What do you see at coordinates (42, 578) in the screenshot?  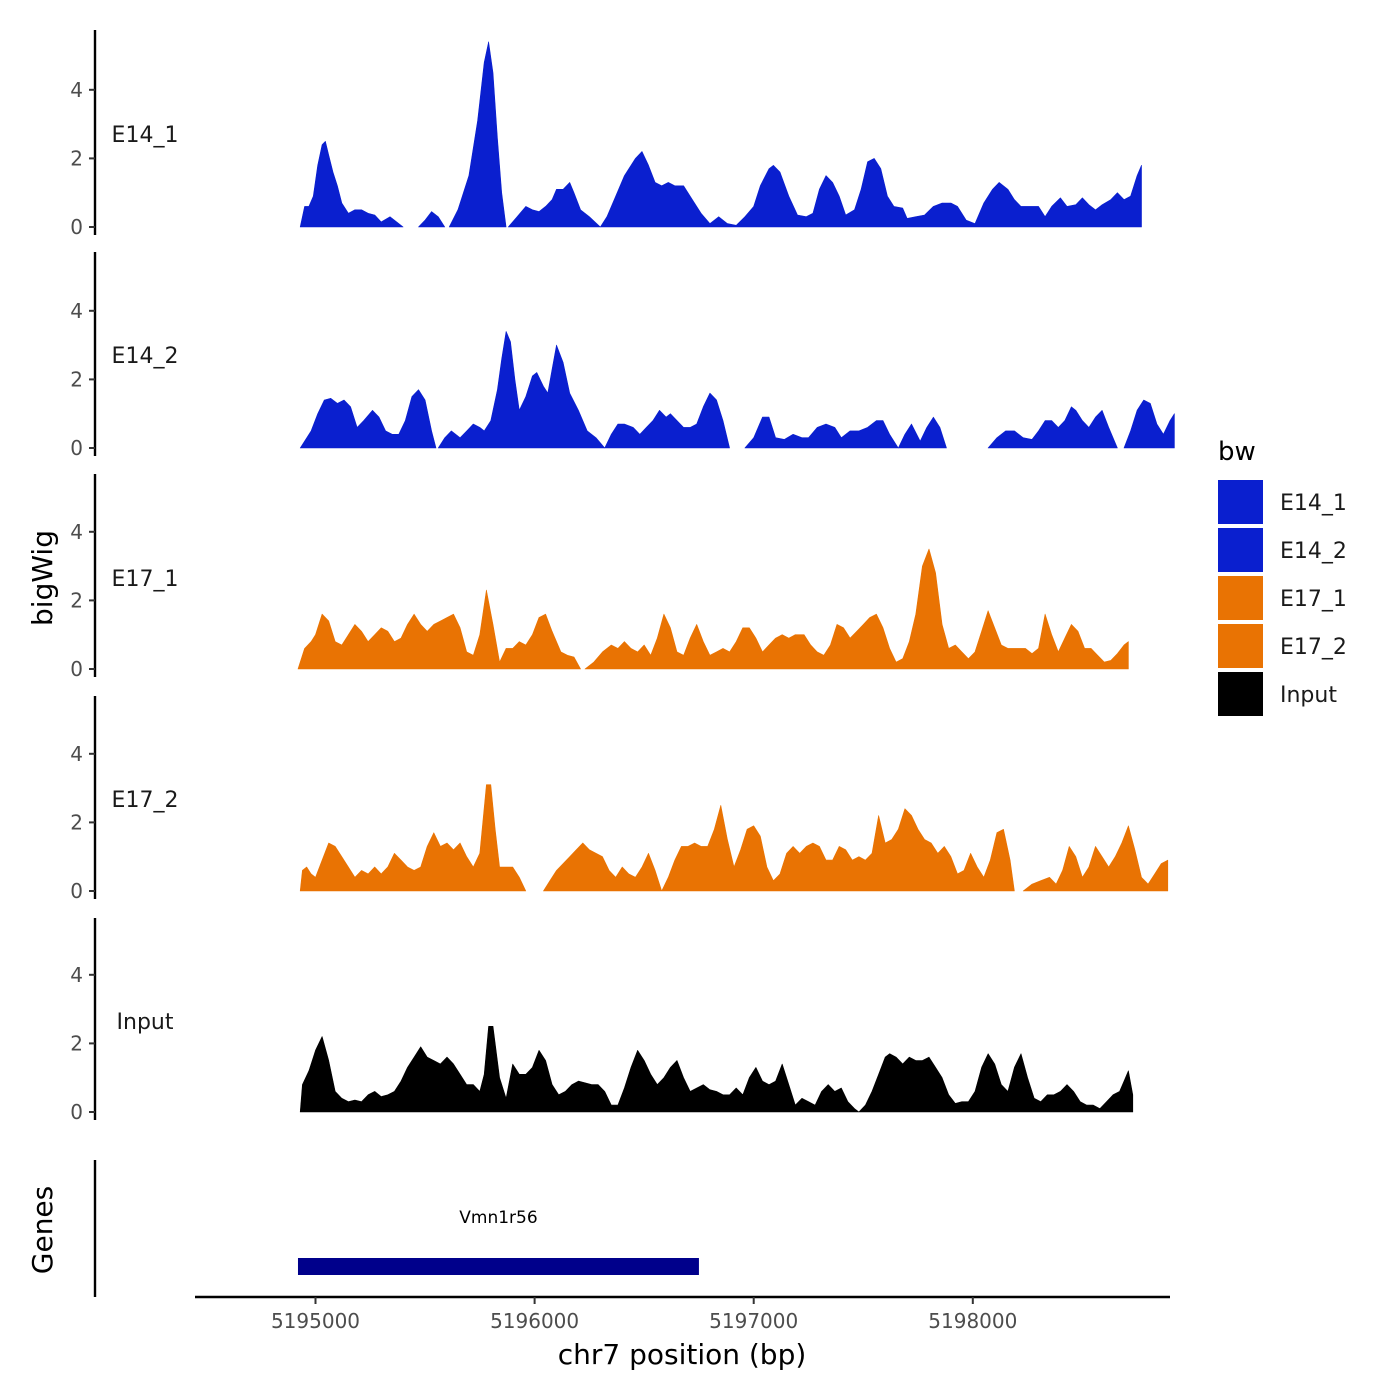 I see `y-axis-title: bigWig` at bounding box center [42, 578].